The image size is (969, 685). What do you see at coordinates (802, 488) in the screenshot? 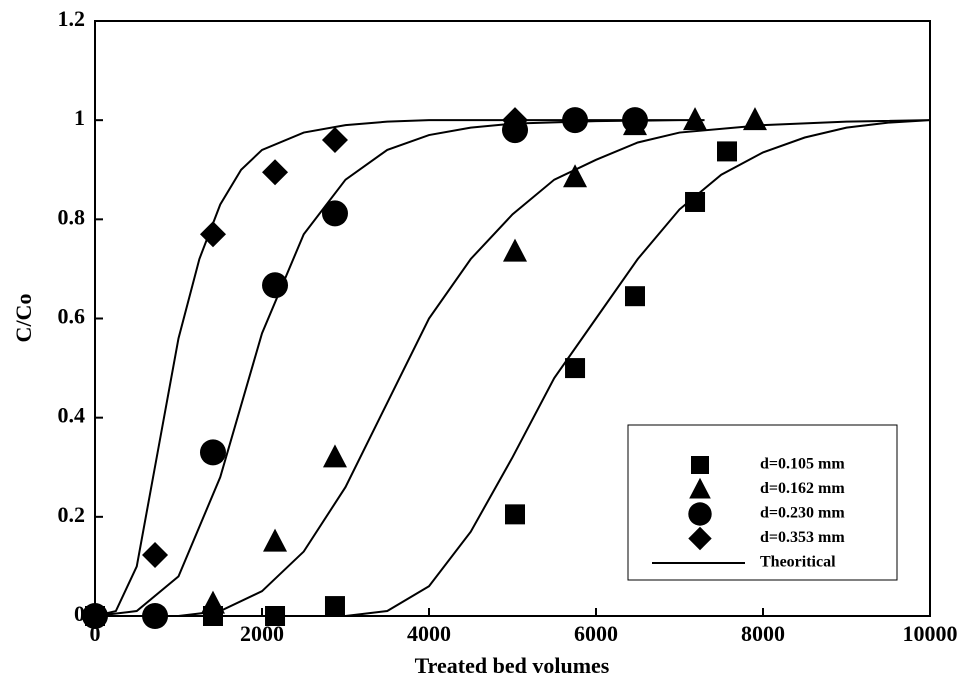
I see `legend-label: d=0.162 mm` at bounding box center [802, 488].